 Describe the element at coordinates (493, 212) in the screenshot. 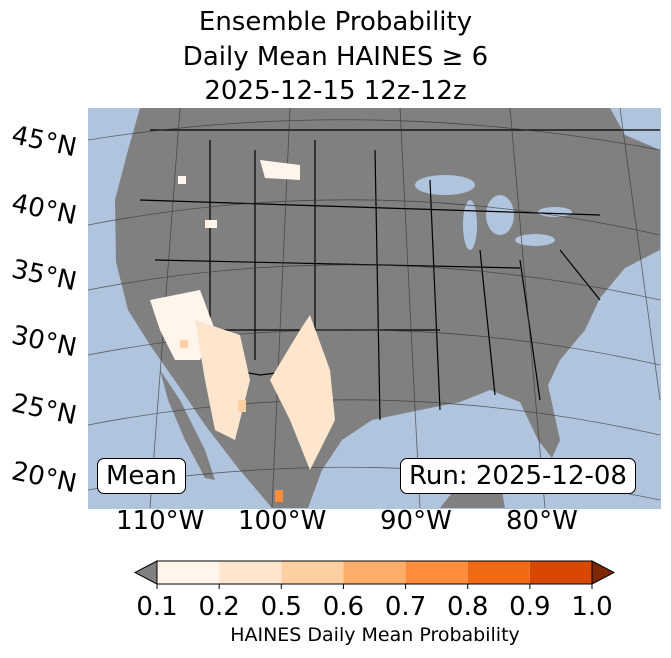

I see `great-lakes` at that location.